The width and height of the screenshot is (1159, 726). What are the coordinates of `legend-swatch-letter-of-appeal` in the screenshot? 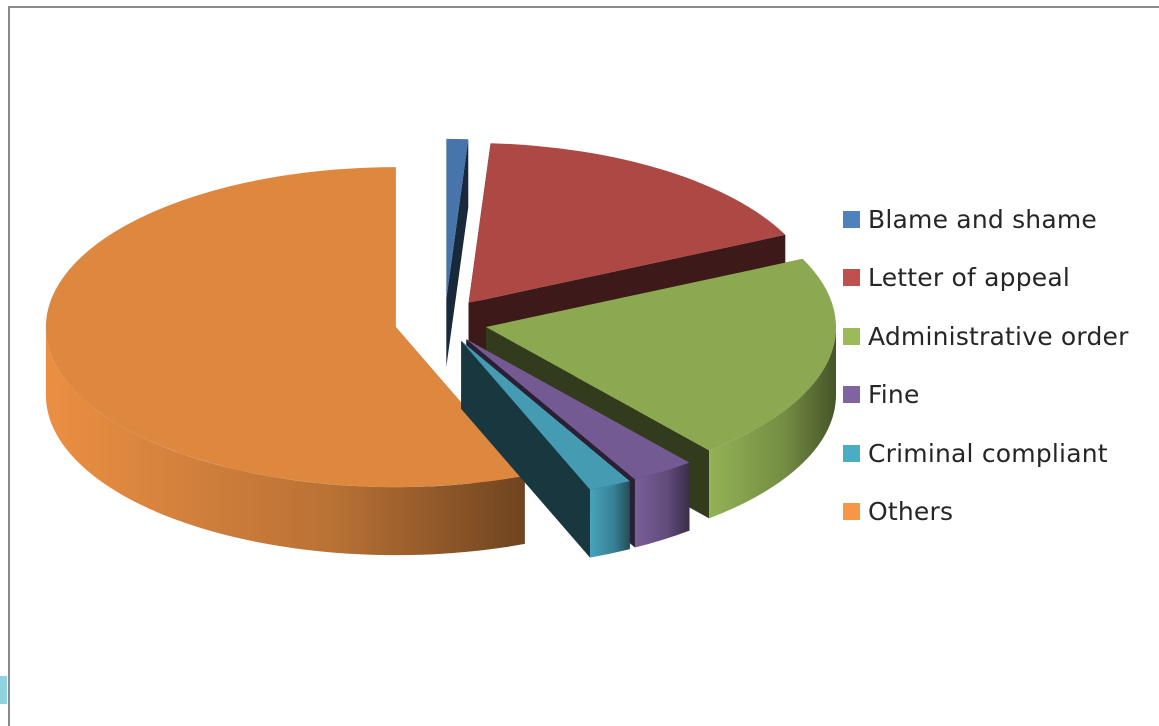 It's located at (851, 278).